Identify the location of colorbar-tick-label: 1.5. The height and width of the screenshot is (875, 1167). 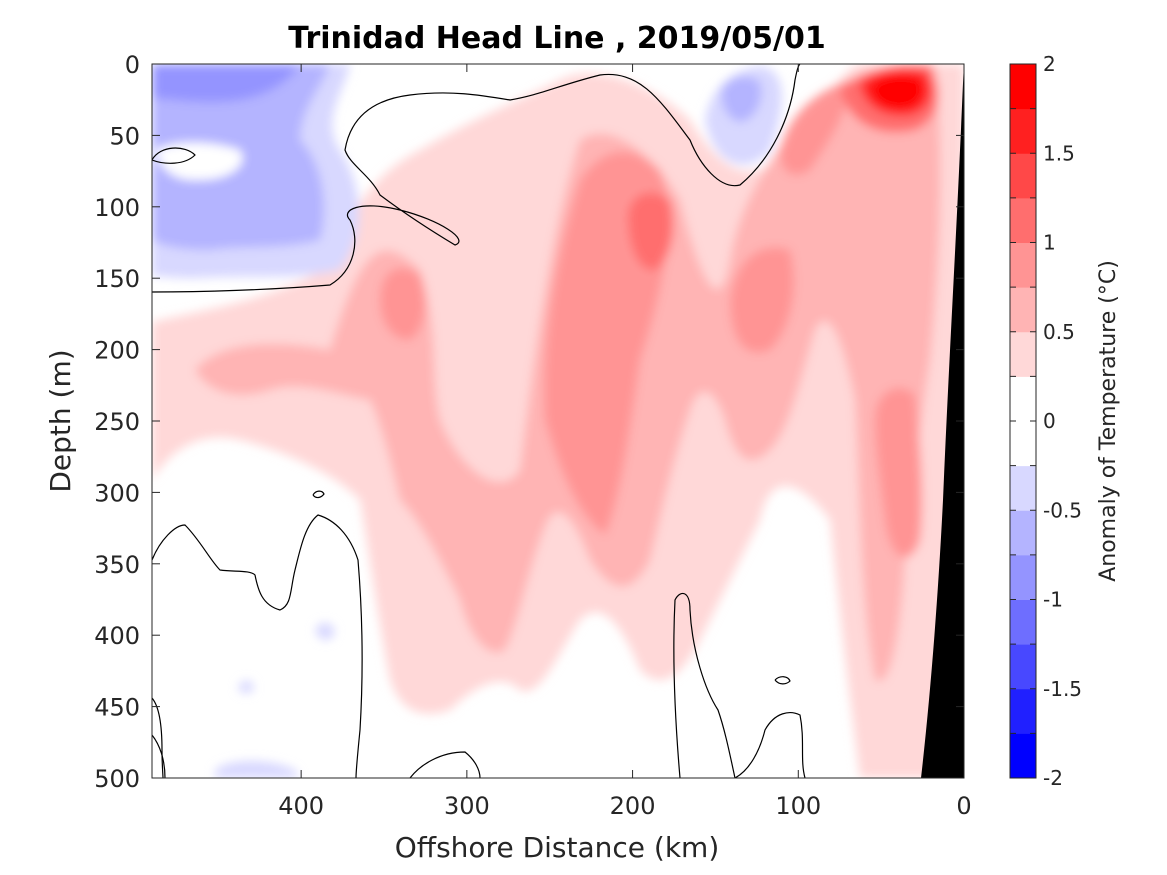
(1059, 153).